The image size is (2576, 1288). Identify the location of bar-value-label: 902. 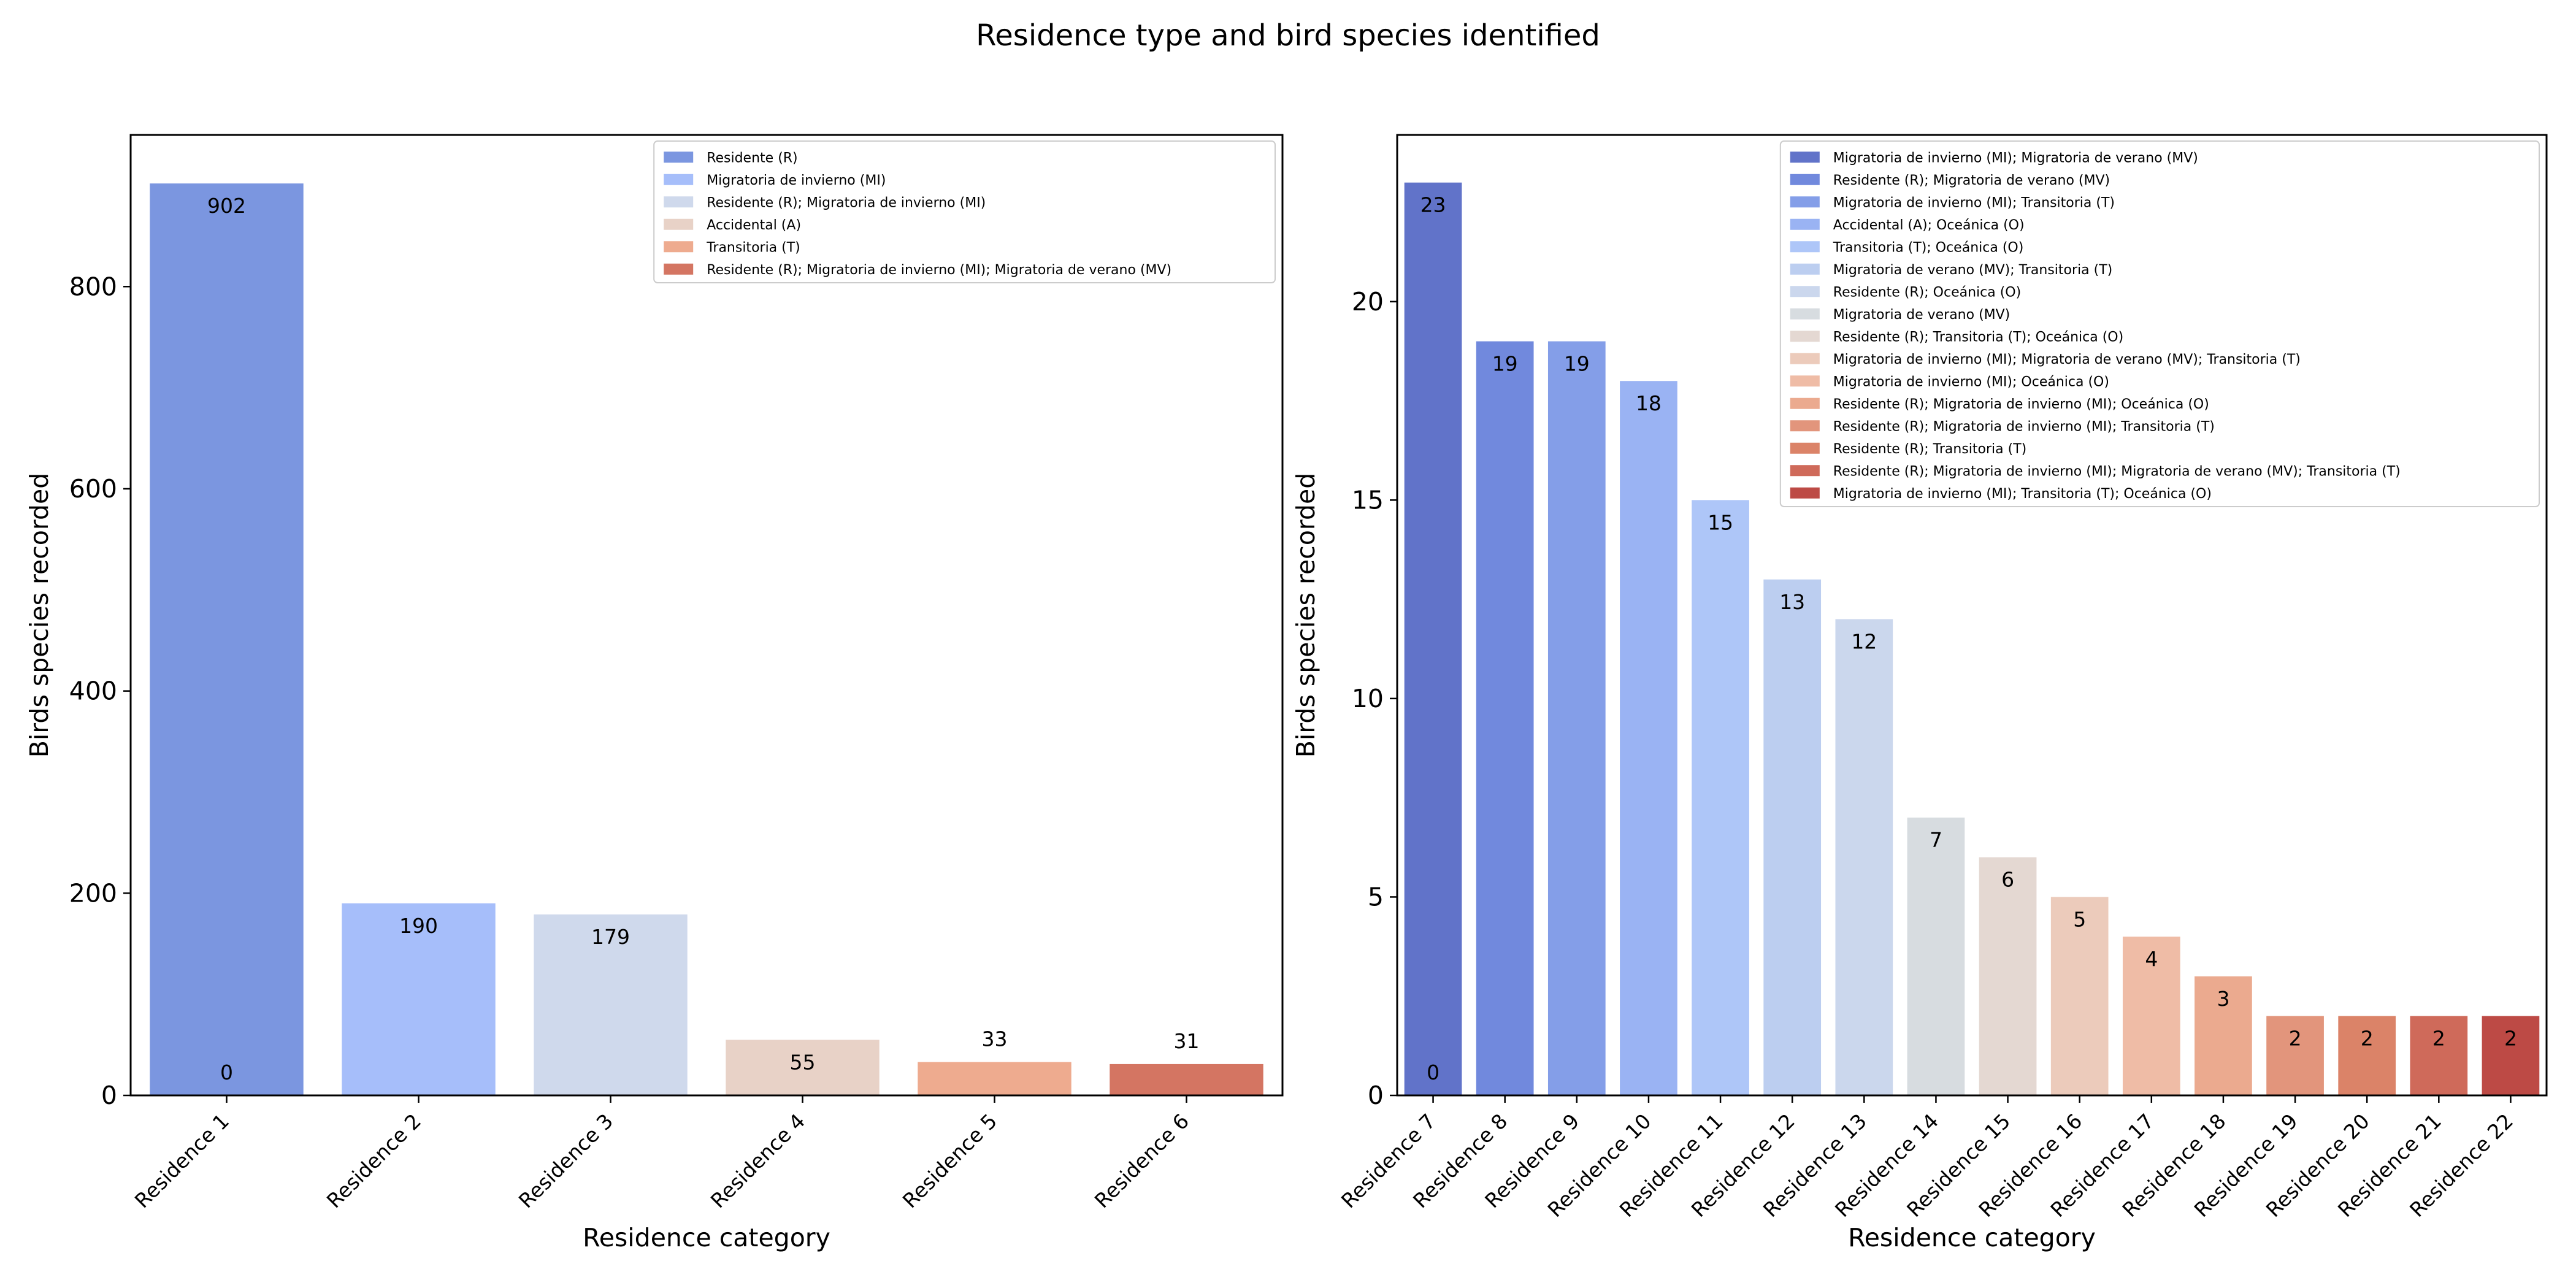
(226, 206).